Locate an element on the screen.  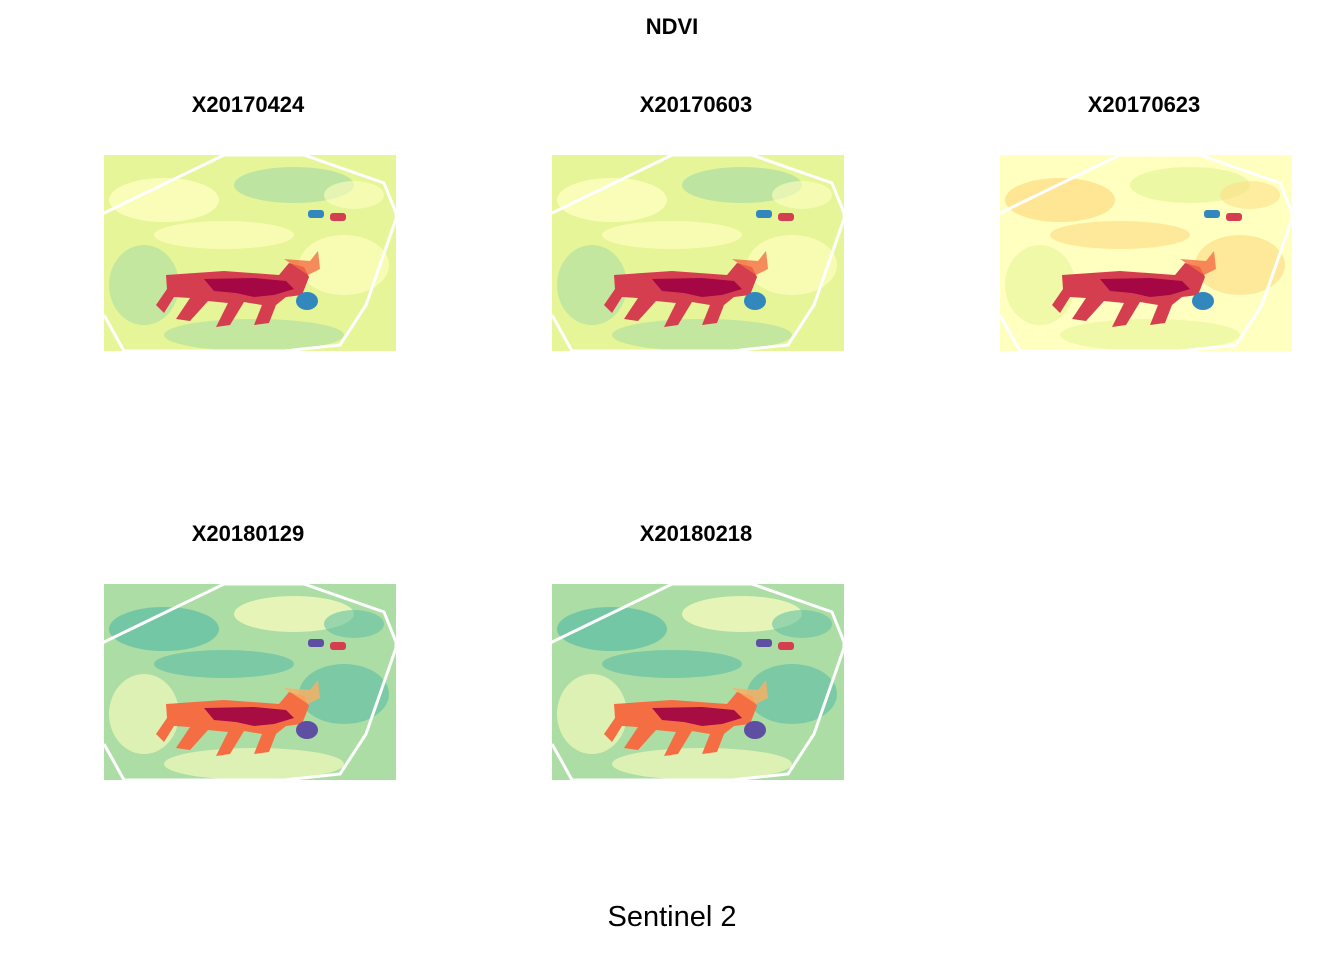
panel-title-5: X20180218 is located at coordinates (696, 533).